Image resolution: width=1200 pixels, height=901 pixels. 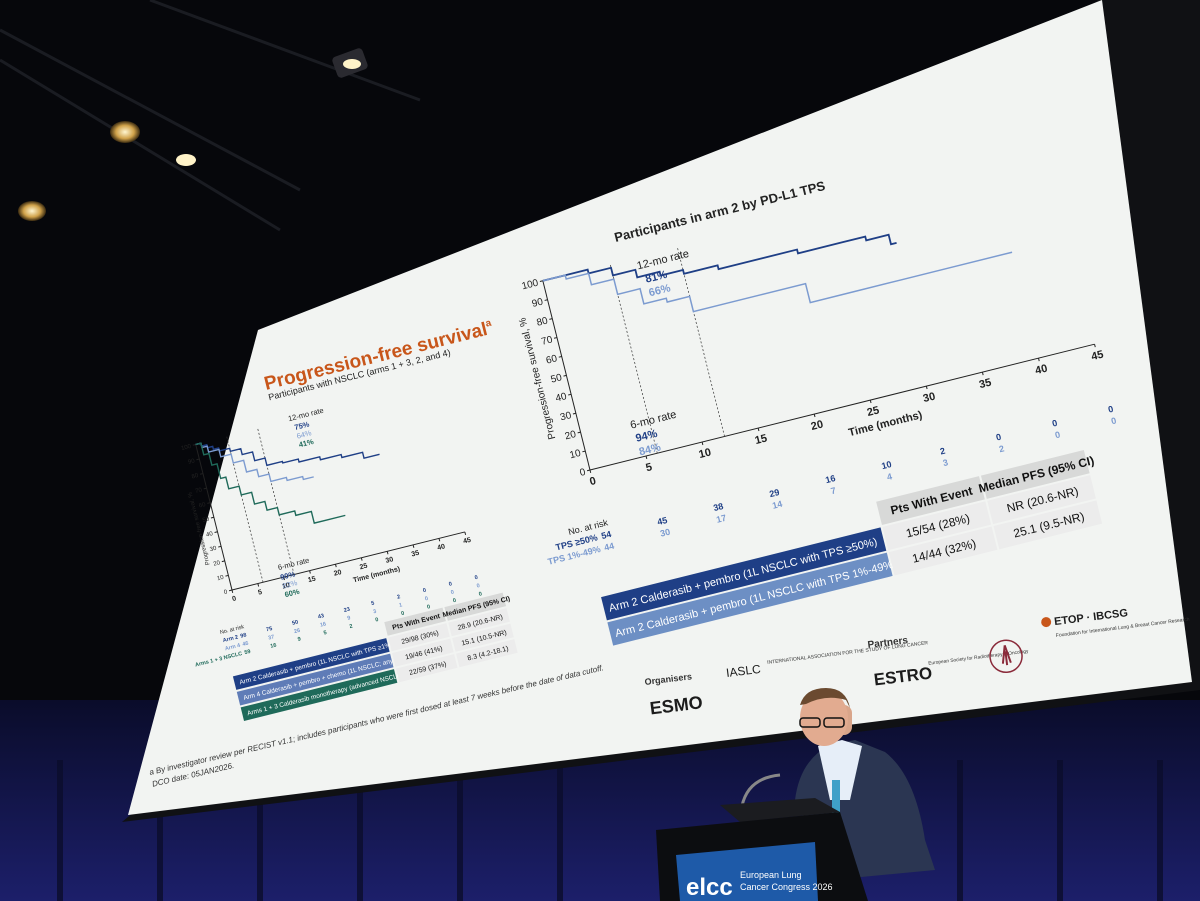 What do you see at coordinates (656, 277) in the screenshot?
I see `right-rate12-value-high: 81%` at bounding box center [656, 277].